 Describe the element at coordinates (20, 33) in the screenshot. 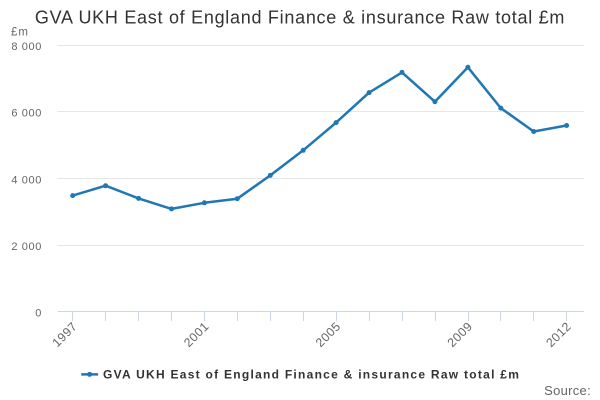

I see `svg-text: £m` at that location.